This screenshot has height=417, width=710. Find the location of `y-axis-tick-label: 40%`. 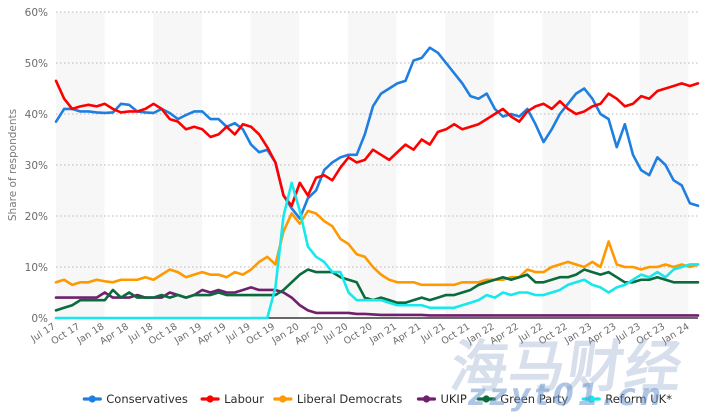

y-axis-tick-label: 40% is located at coordinates (36, 115).